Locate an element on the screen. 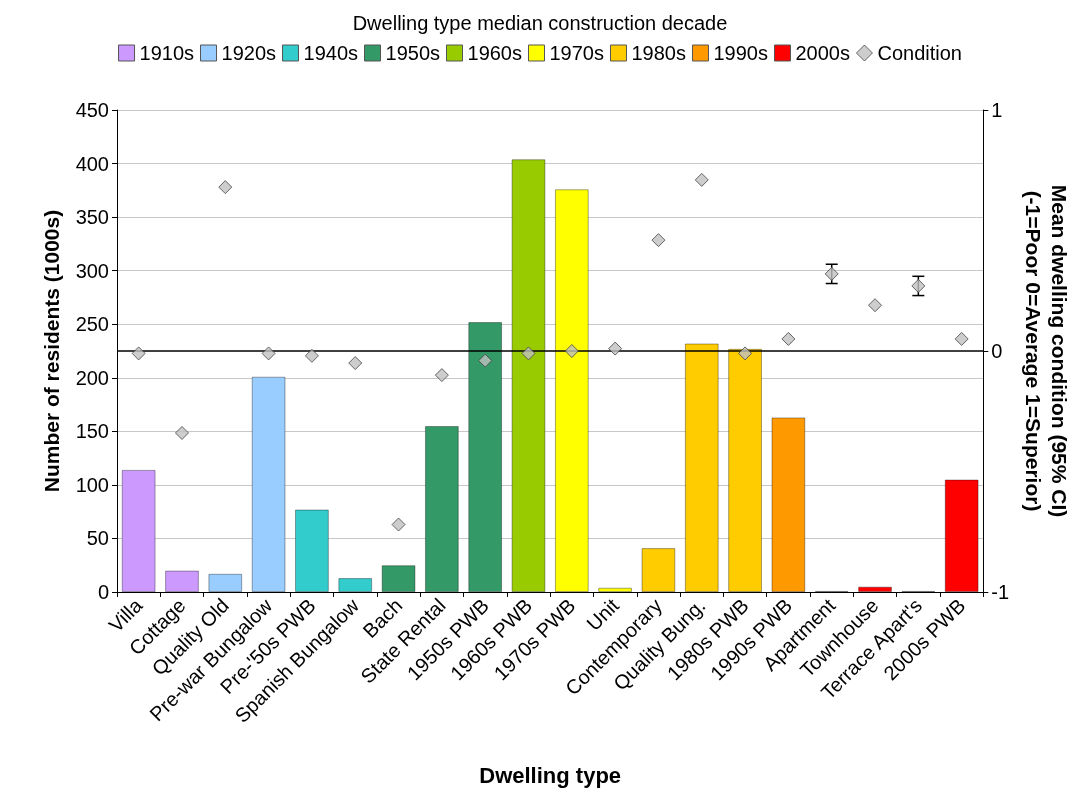 This screenshot has height=798, width=1080. y-tick-label: 300 is located at coordinates (92, 270).